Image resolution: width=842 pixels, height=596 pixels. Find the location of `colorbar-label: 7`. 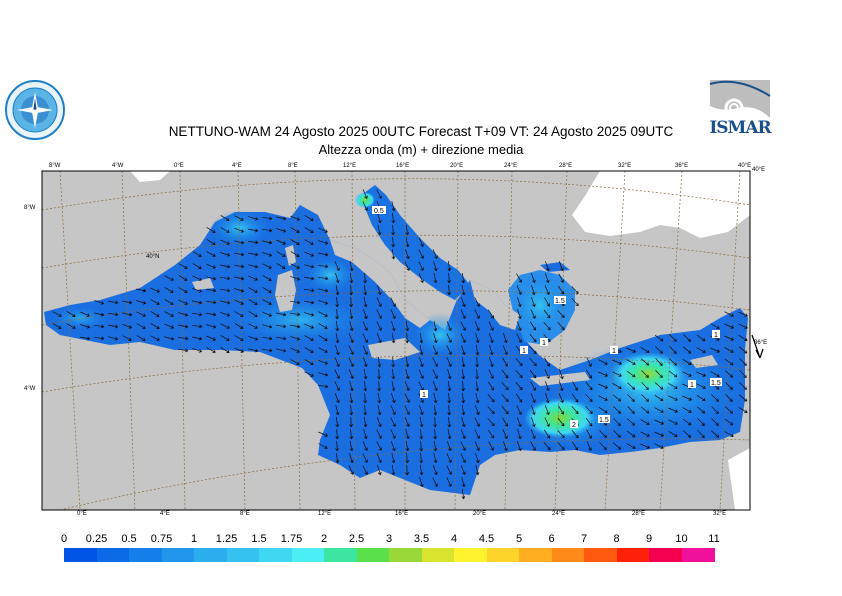

colorbar-label: 7 is located at coordinates (584, 539).